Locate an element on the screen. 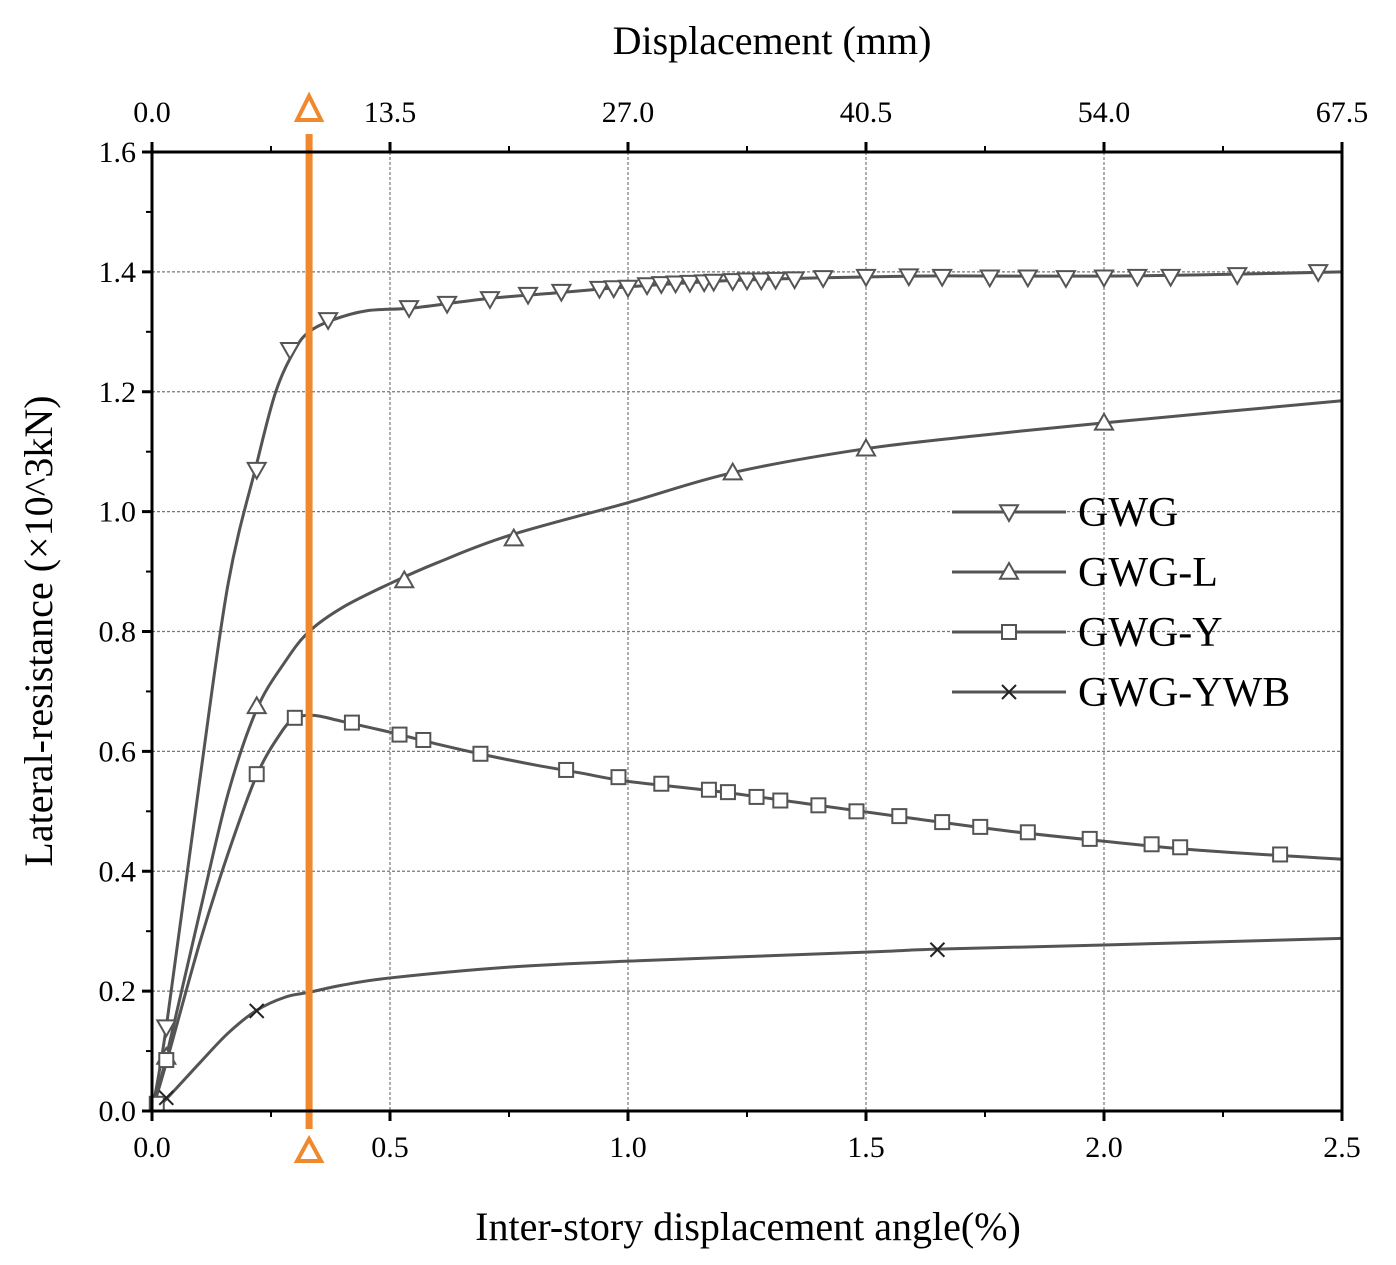 This screenshot has height=1265, width=1396. y-tick-label: 1.2 is located at coordinates (118, 392).